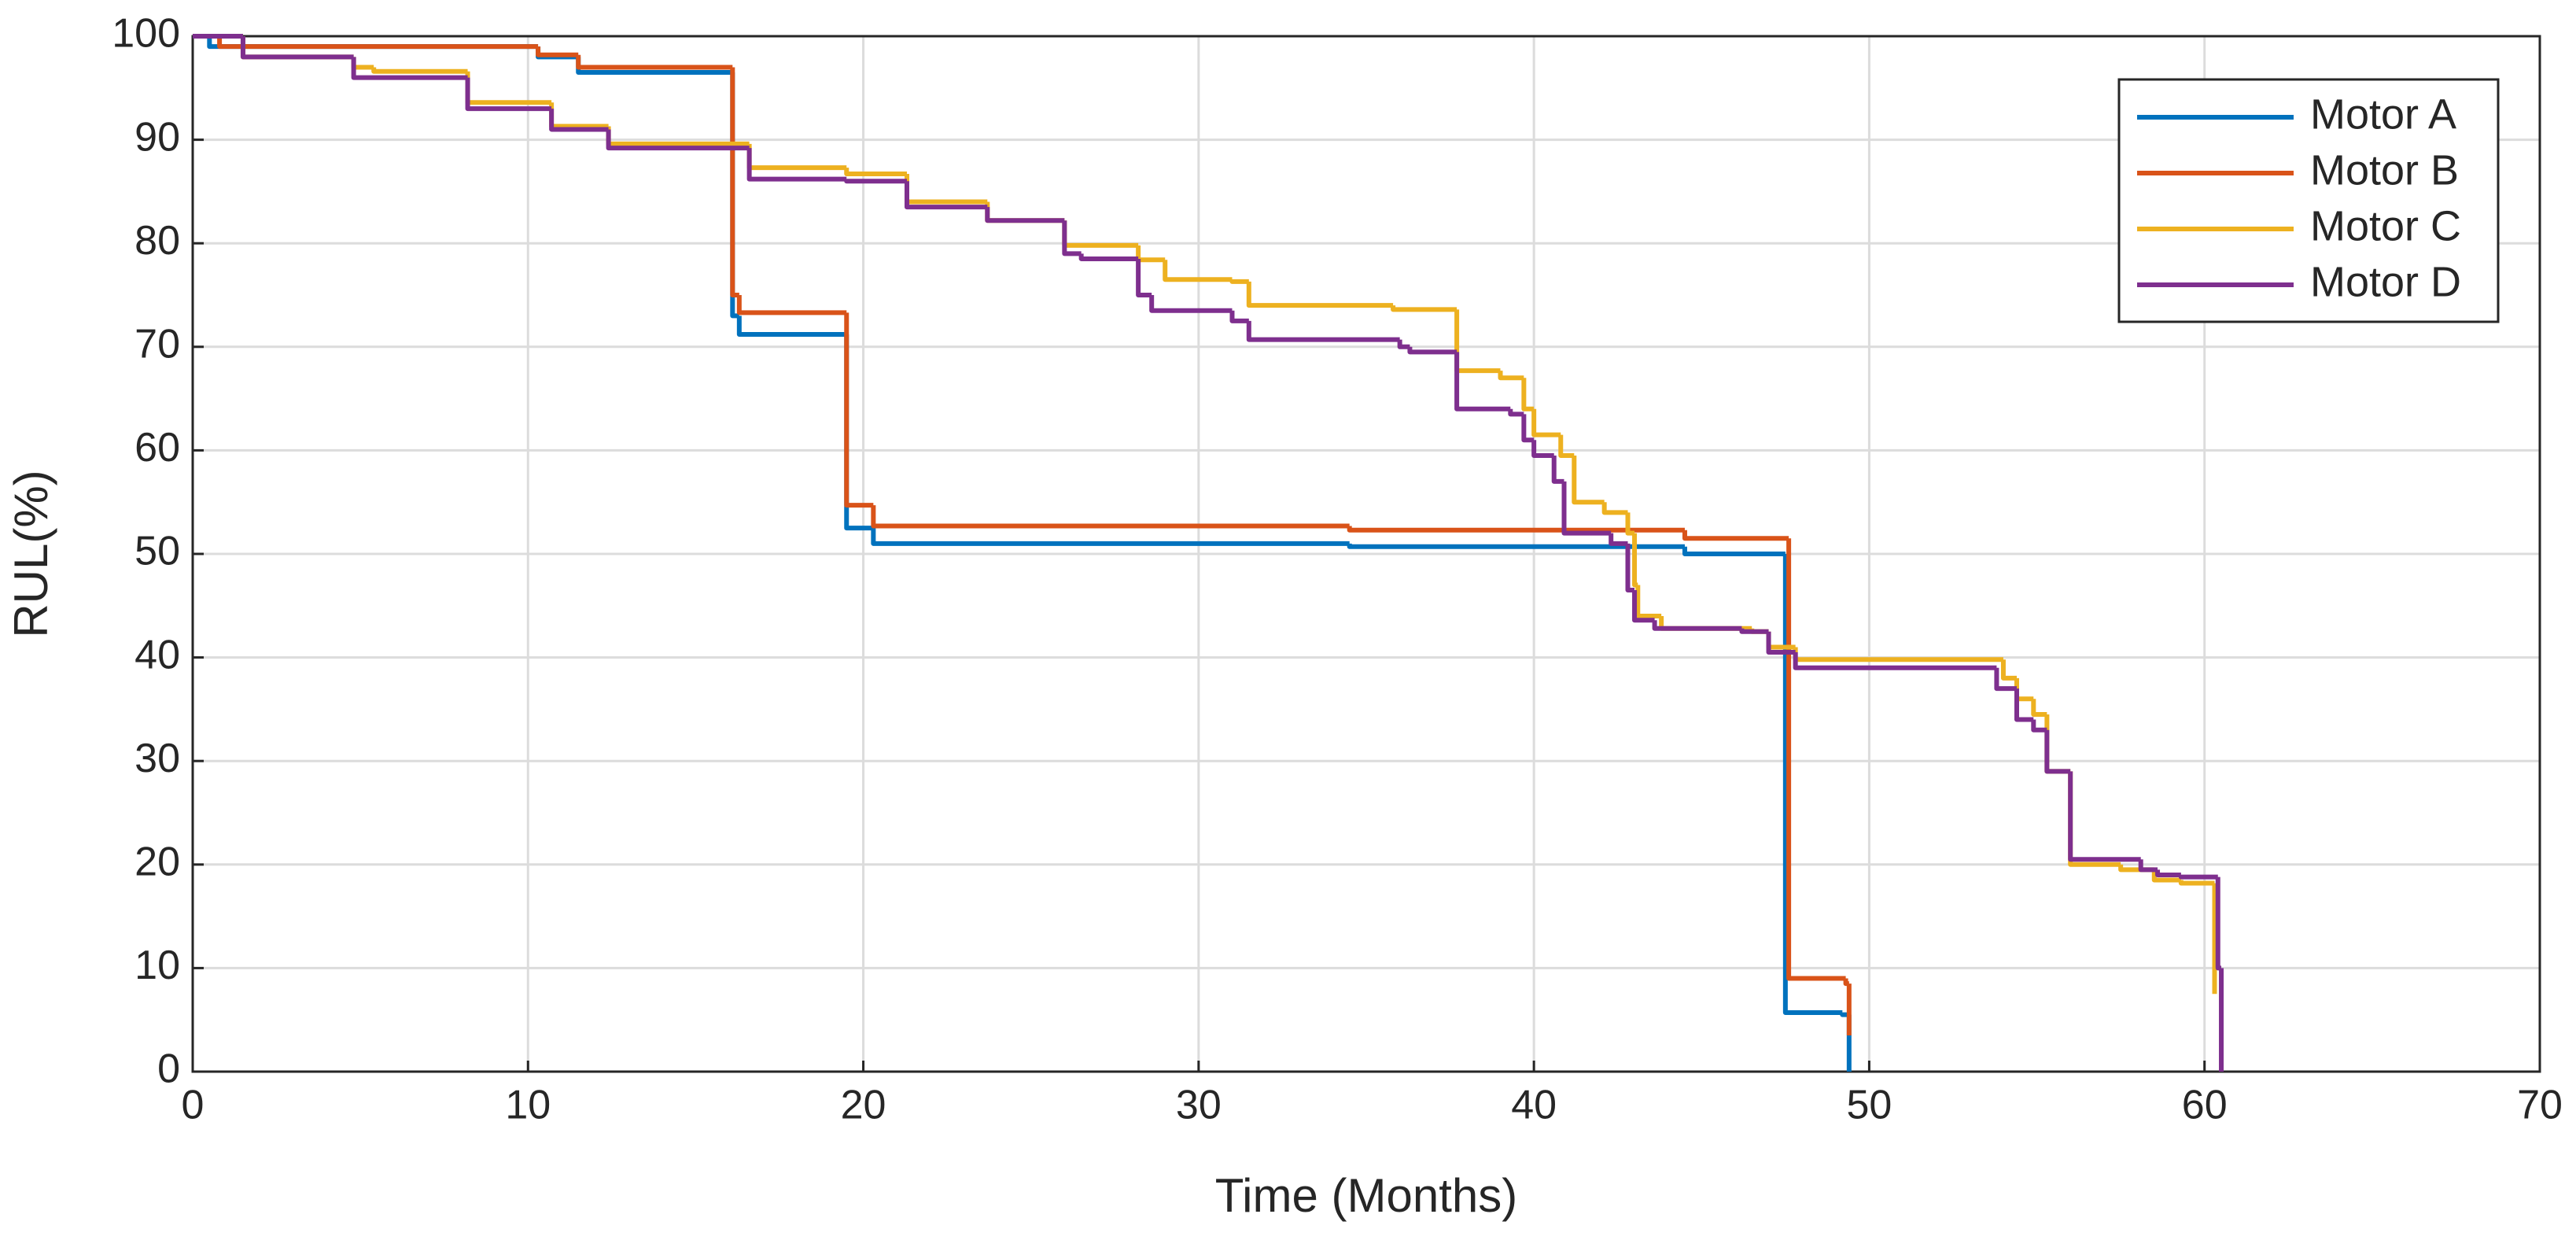 The height and width of the screenshot is (1240, 2576). Describe the element at coordinates (1366, 1195) in the screenshot. I see `x-axis-label: Time (Months)` at that location.